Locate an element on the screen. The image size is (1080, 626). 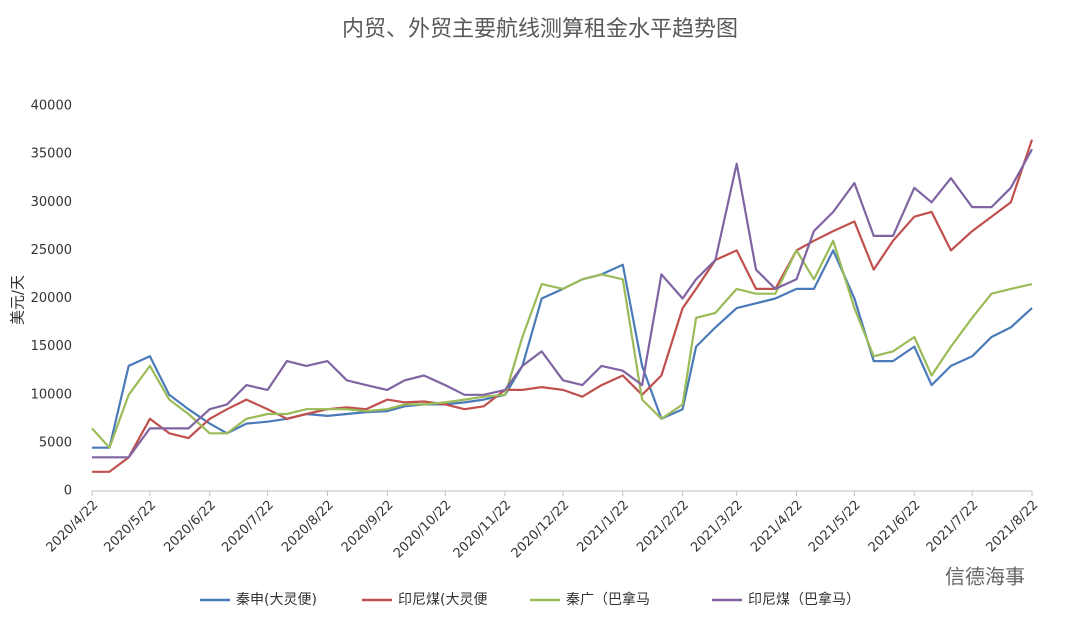
x-tick-label: 2021/1/22 is located at coordinates (603, 527).